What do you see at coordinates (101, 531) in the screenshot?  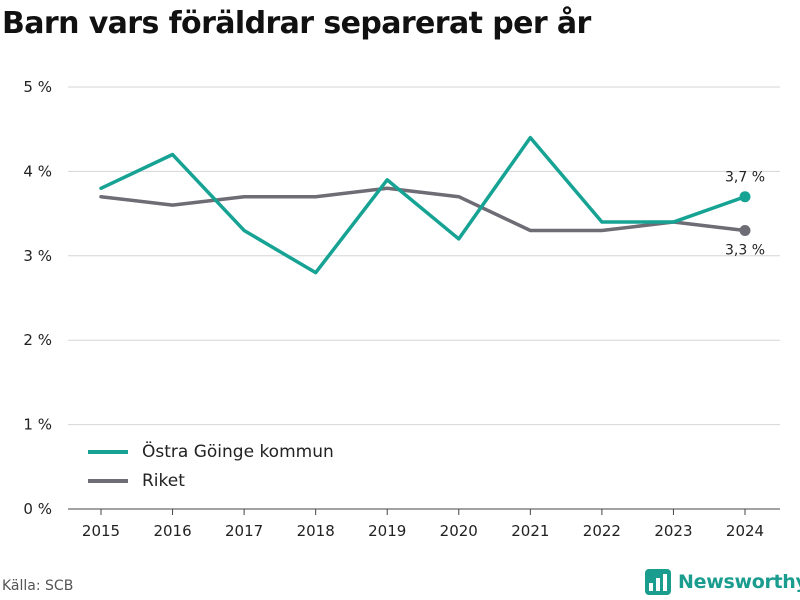 I see `x-tick-label: 2015` at bounding box center [101, 531].